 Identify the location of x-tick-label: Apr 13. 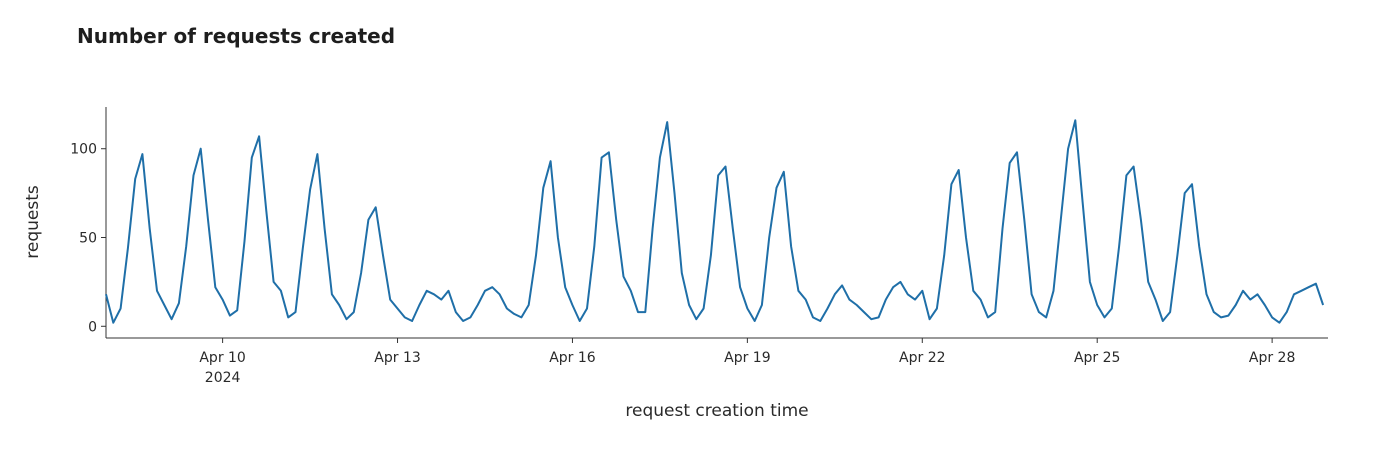
(397, 358).